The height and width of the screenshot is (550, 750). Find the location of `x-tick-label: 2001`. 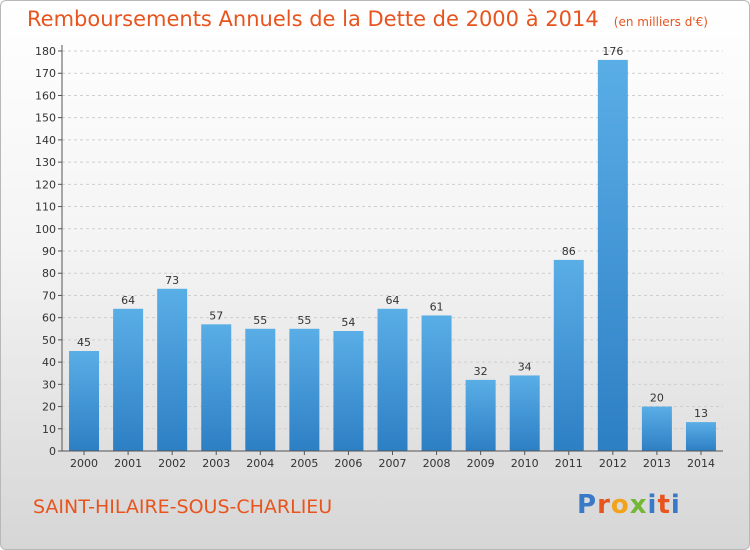

x-tick-label: 2001 is located at coordinates (128, 463).